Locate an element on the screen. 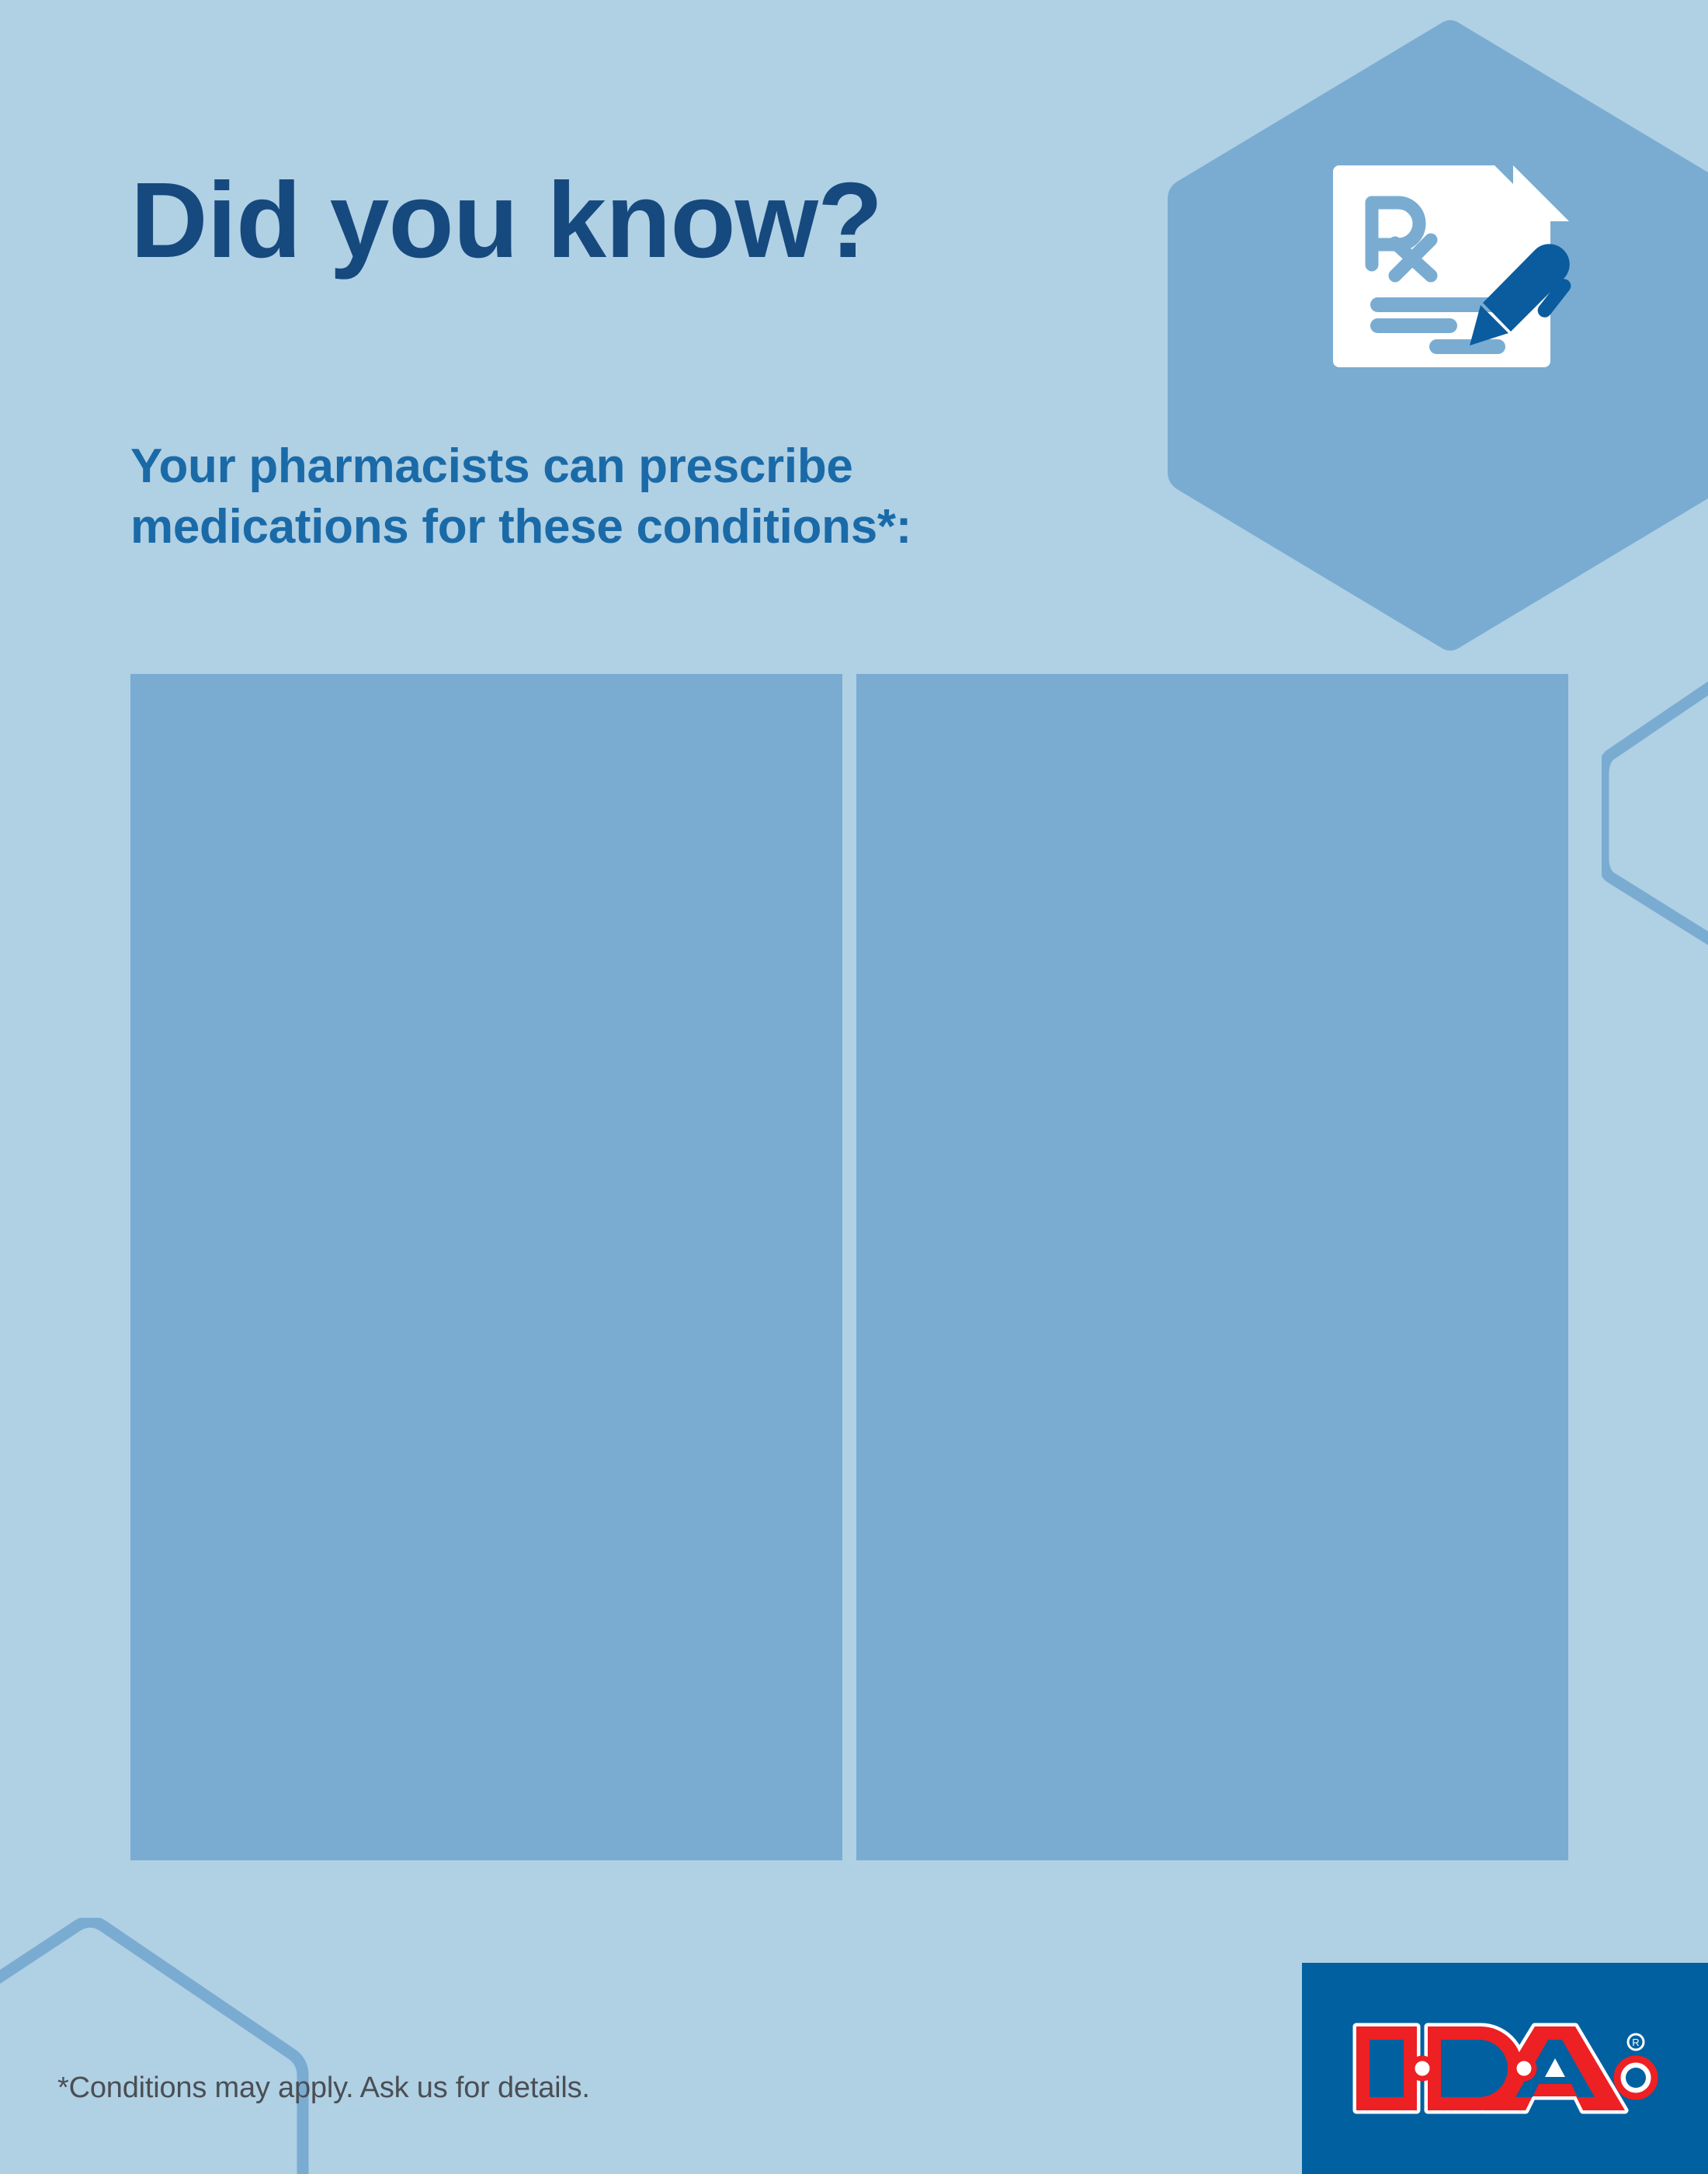 The height and width of the screenshot is (2174, 1708). page-title: Did you know? is located at coordinates (507, 221).